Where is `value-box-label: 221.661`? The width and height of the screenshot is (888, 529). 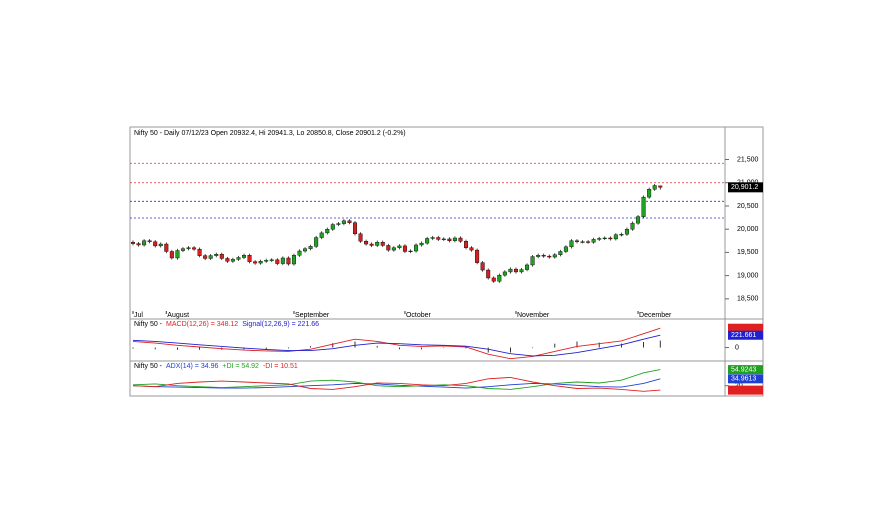
value-box-label: 221.661 is located at coordinates (743, 335).